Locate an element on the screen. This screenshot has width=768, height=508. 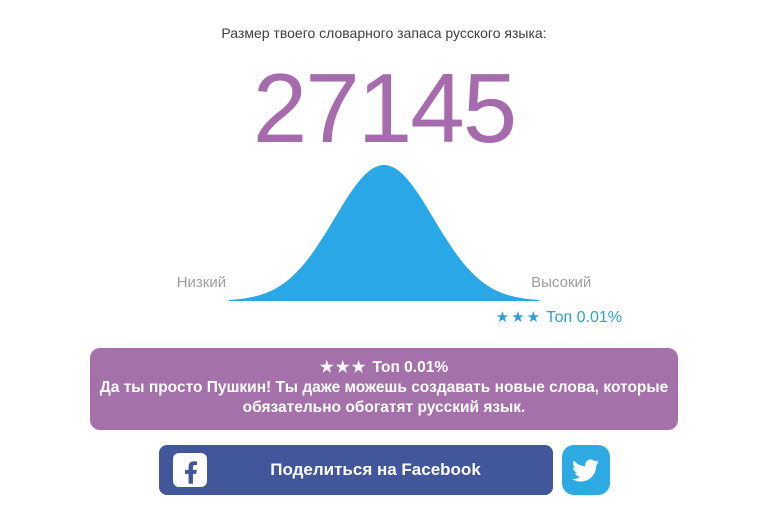
bell-curve-svg is located at coordinates (384, 233).